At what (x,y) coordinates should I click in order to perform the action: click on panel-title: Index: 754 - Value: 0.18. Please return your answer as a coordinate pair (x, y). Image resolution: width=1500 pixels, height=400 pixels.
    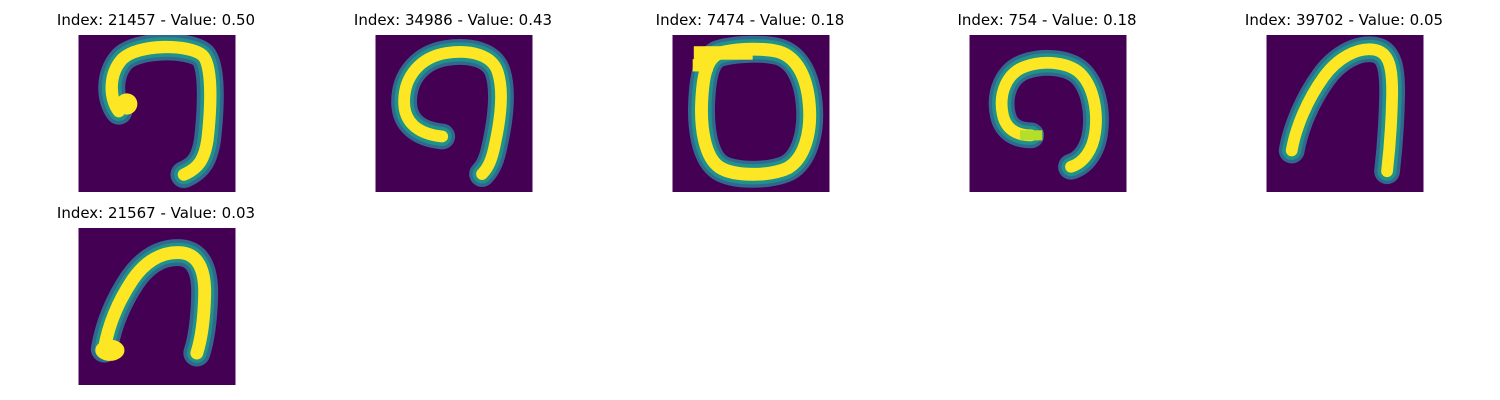
    Looking at the image, I should click on (1047, 20).